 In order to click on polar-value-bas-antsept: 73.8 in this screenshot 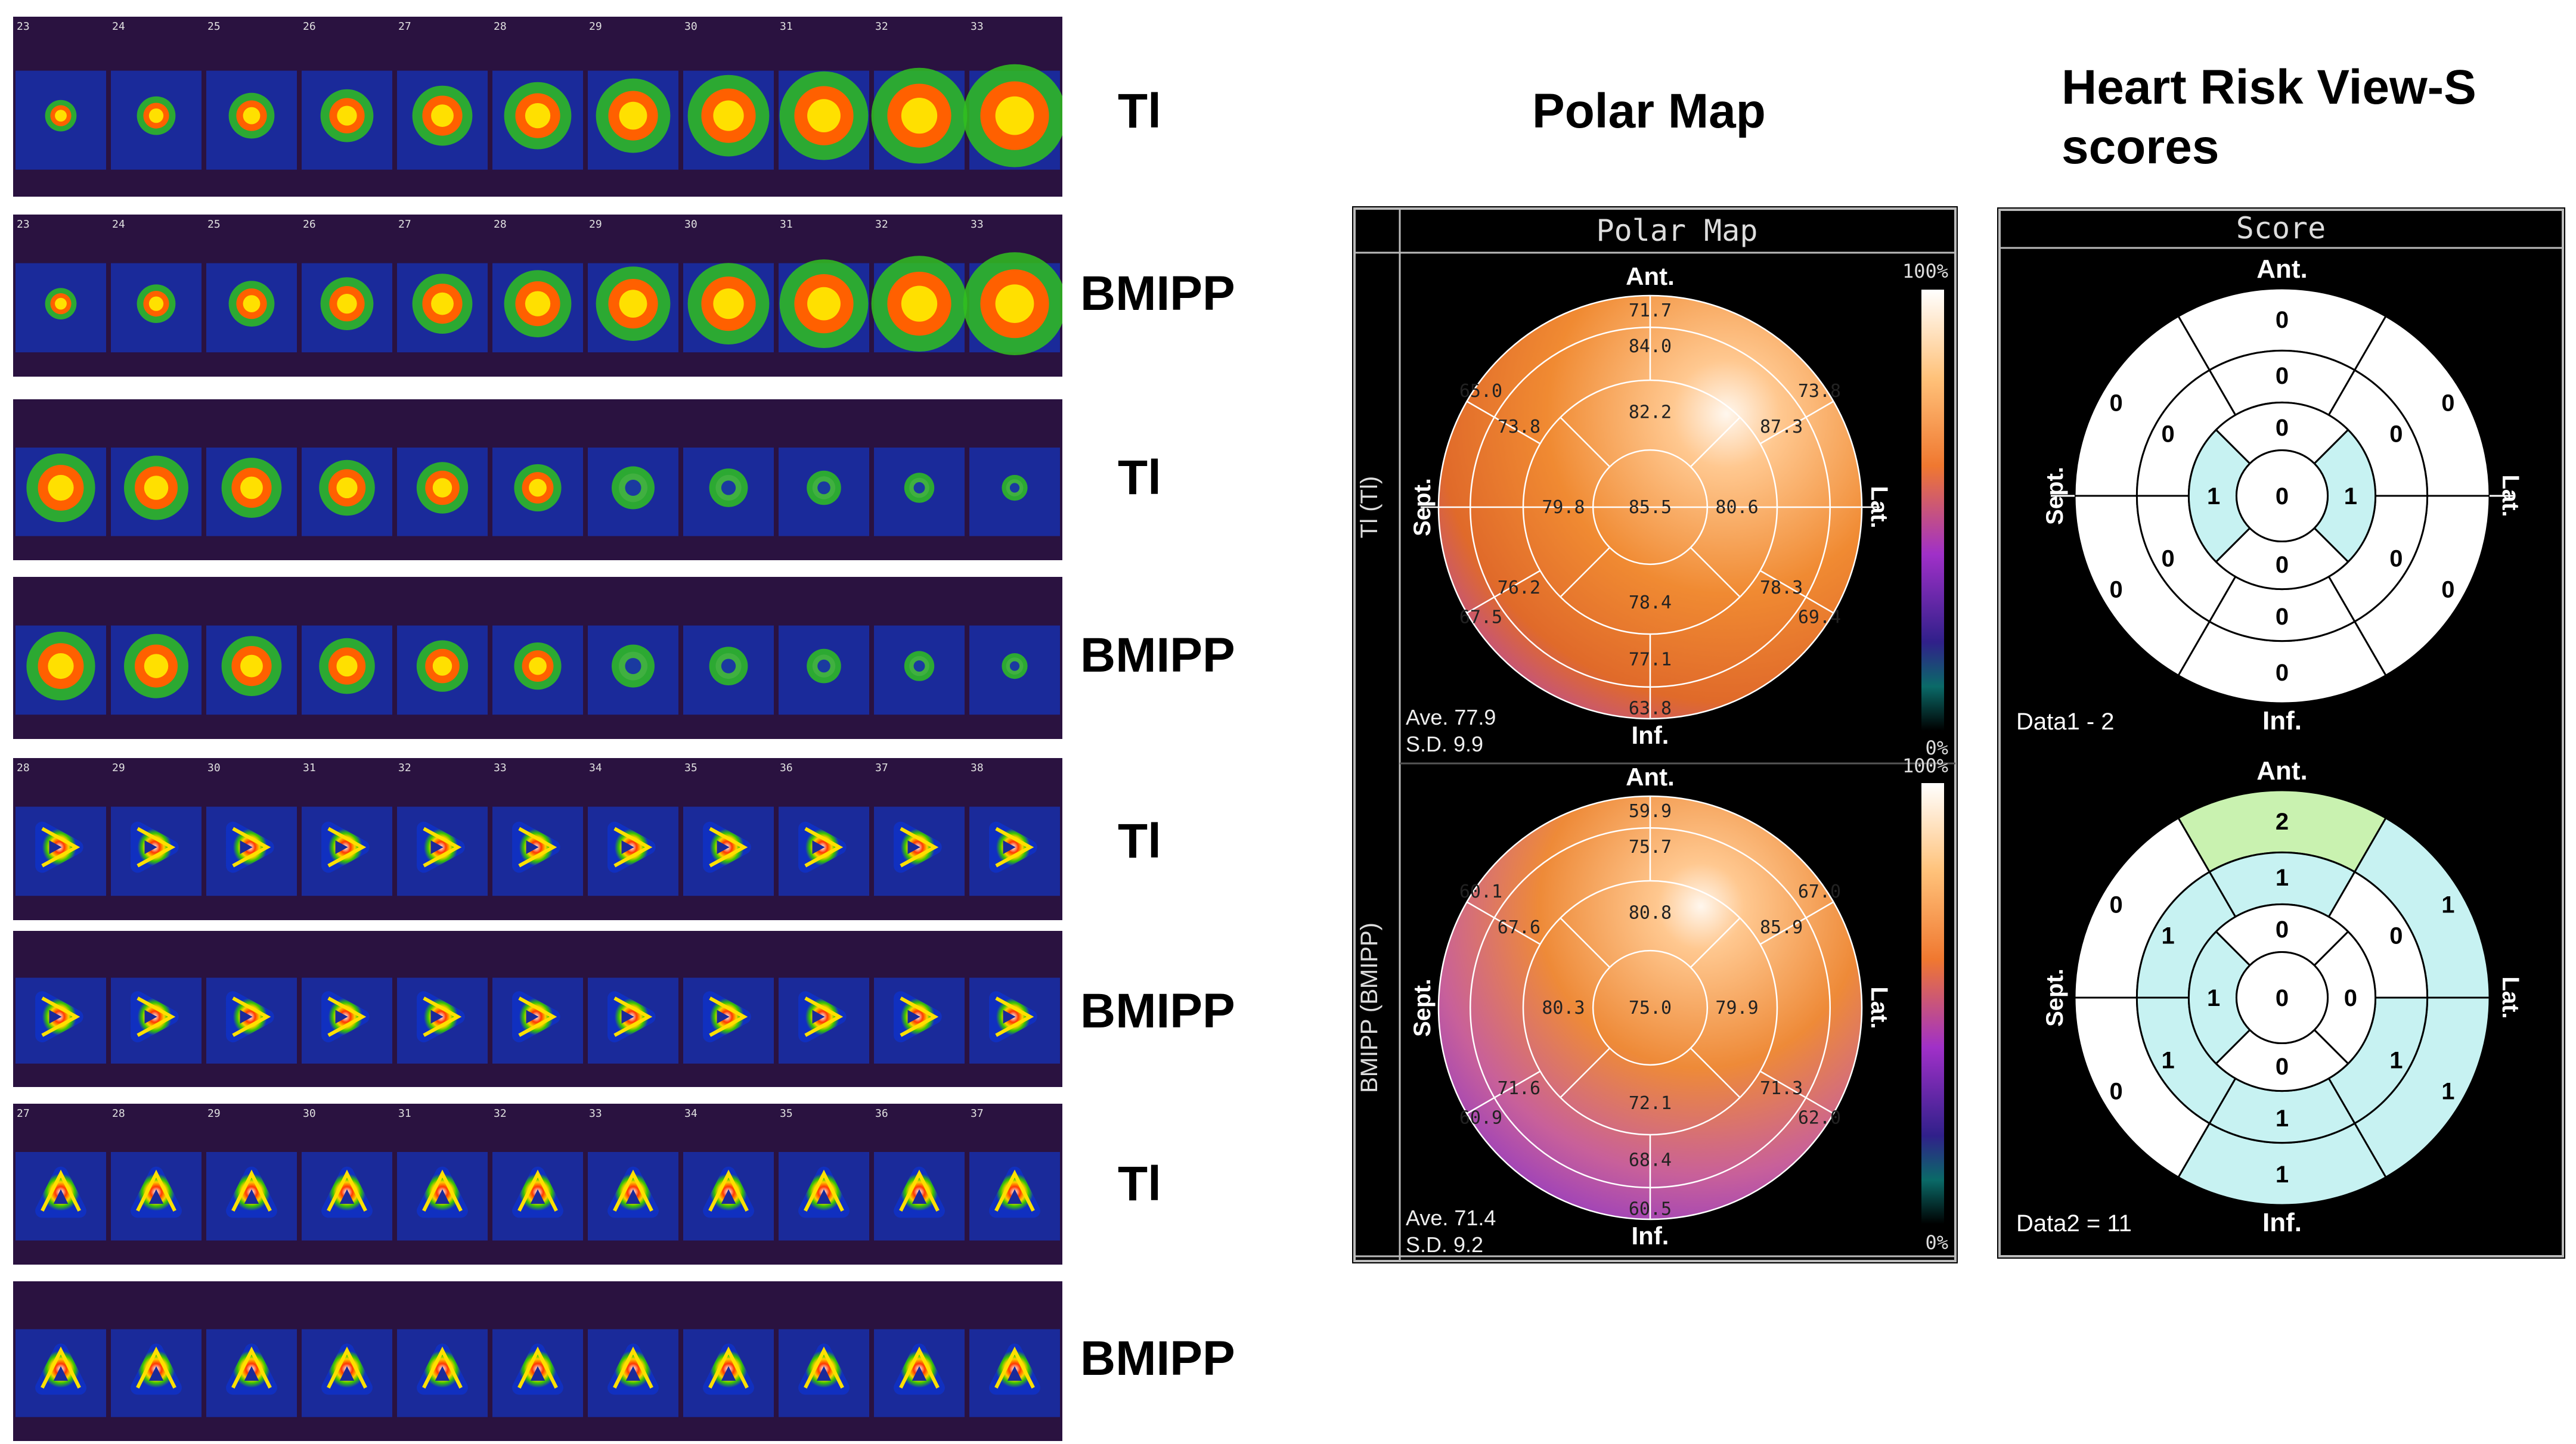, I will do `click(1519, 427)`.